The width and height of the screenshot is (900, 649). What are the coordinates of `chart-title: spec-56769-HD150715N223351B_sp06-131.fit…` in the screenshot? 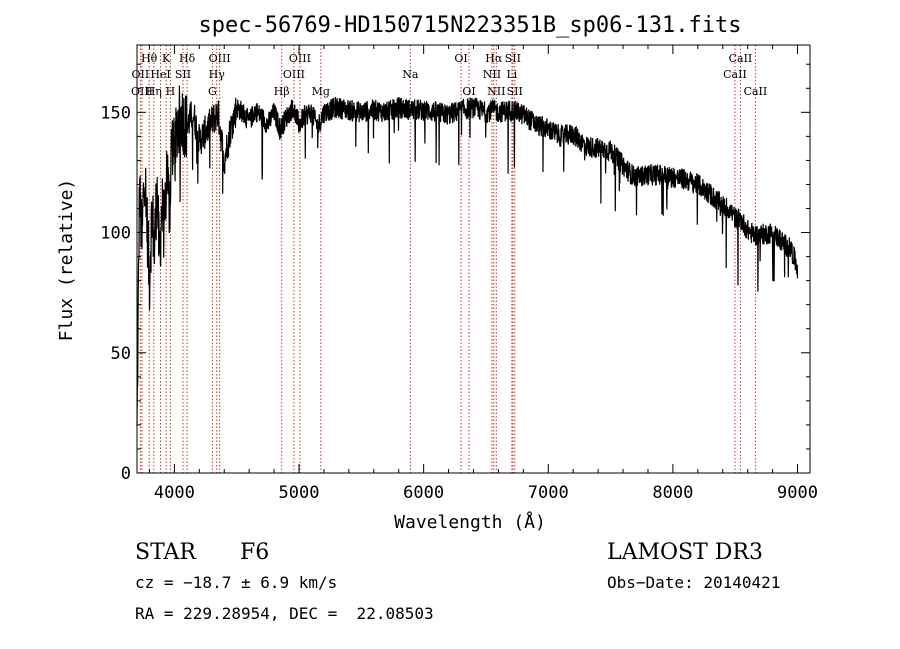 It's located at (469, 25).